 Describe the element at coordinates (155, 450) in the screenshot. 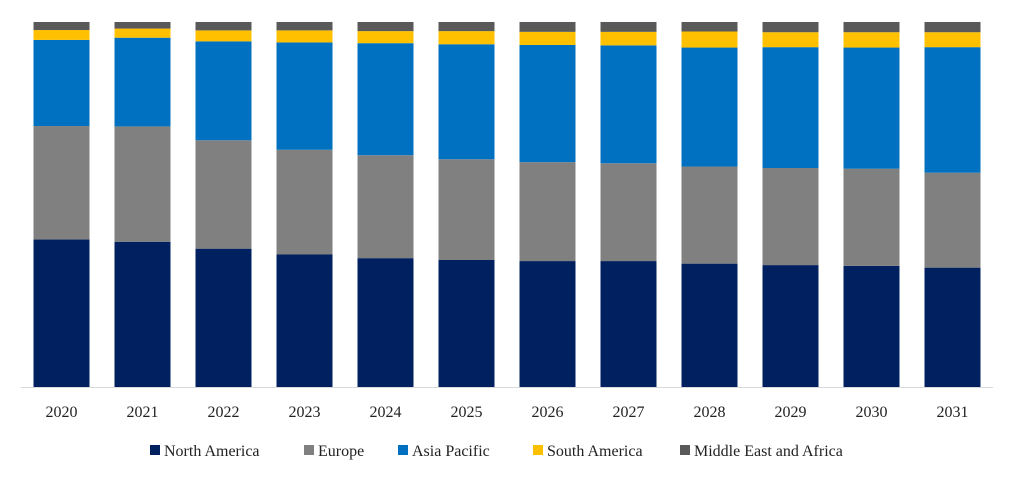

I see `legend-swatch-north-america` at that location.